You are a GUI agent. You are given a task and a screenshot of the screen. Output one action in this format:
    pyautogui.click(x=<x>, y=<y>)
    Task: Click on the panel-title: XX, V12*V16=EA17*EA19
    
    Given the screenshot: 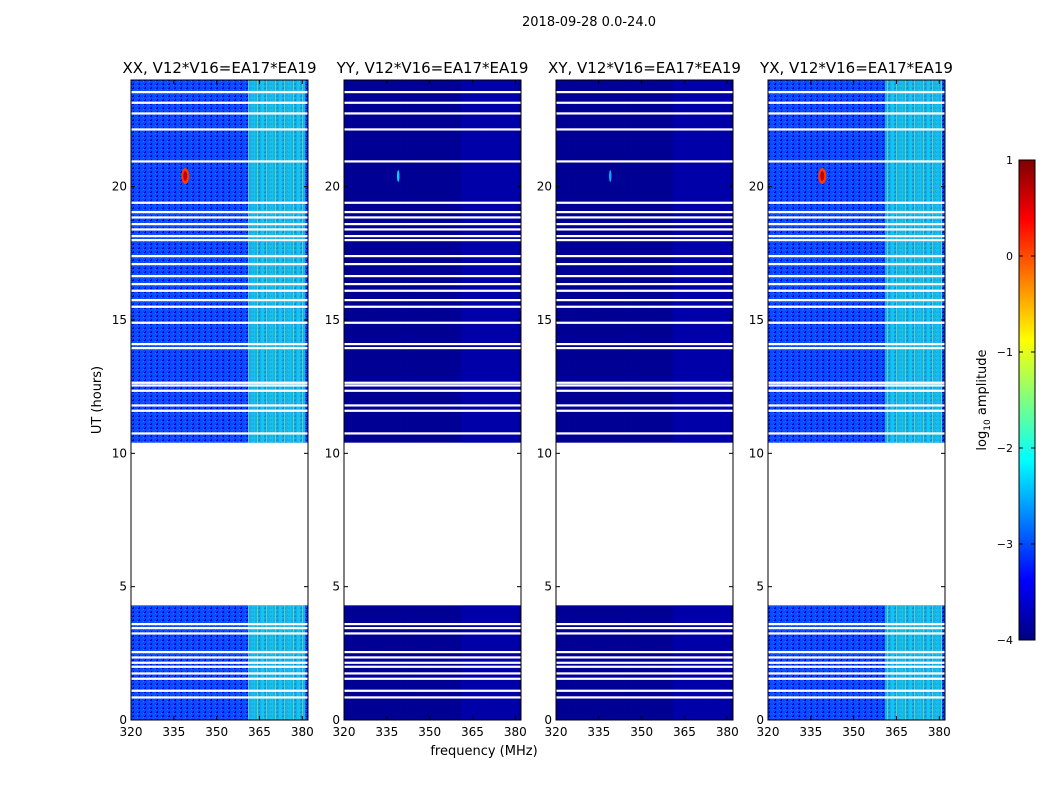 What is the action you would take?
    pyautogui.click(x=219, y=68)
    